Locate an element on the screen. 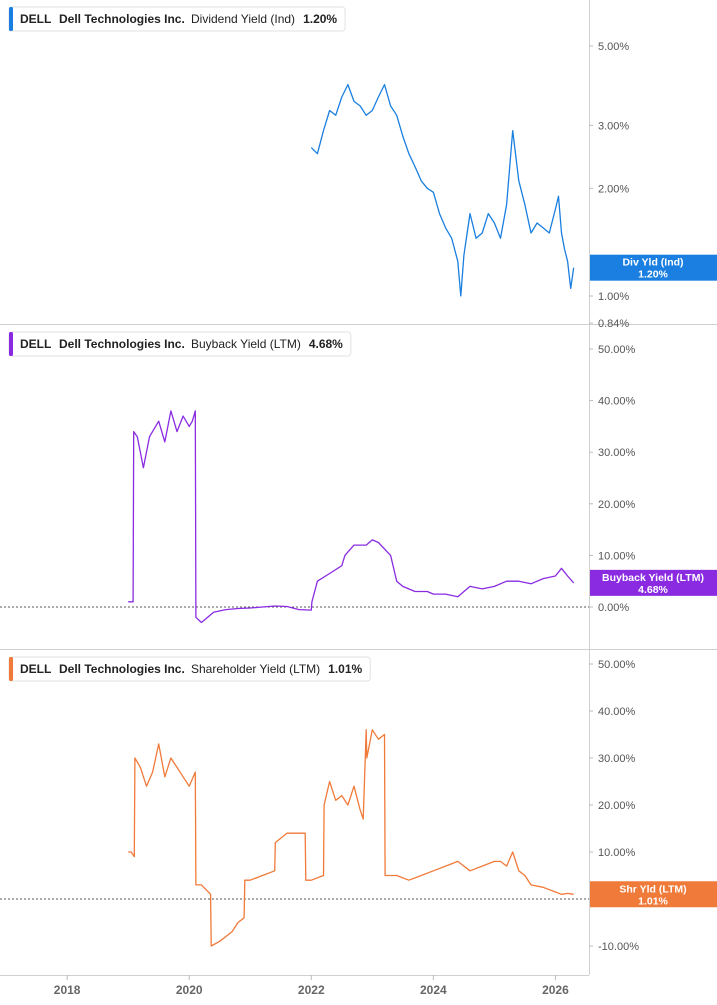 Image resolution: width=717 pixels, height=1005 pixels. legend-value: 4.68% is located at coordinates (326, 344).